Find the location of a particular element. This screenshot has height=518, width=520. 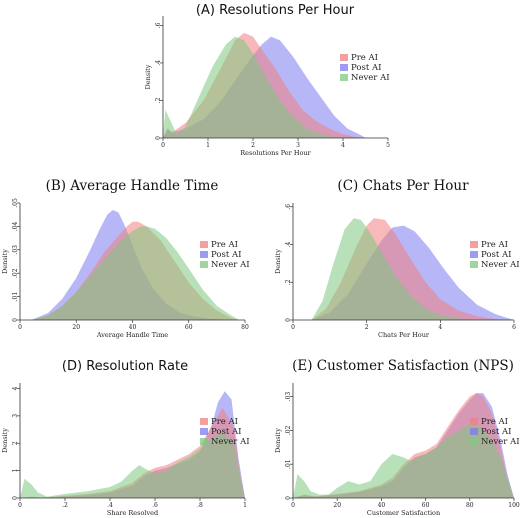

y-tick-label: 4 is located at coordinates (15, 388).